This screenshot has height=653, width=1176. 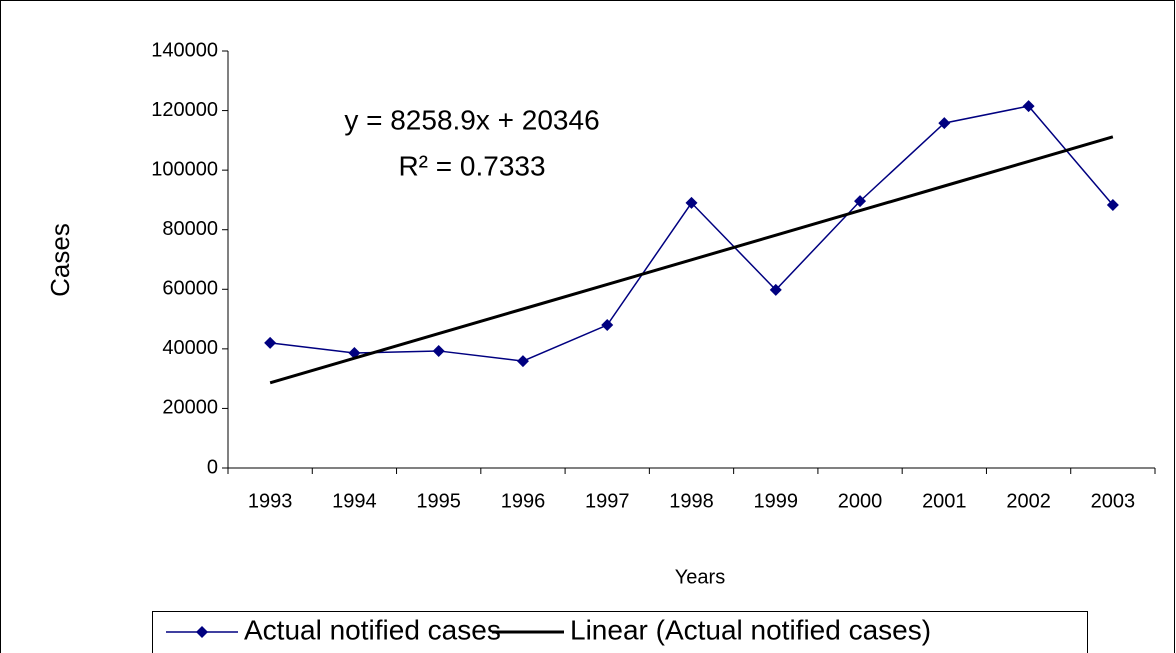 I want to click on x-tick-label: 1994, so click(x=354, y=501).